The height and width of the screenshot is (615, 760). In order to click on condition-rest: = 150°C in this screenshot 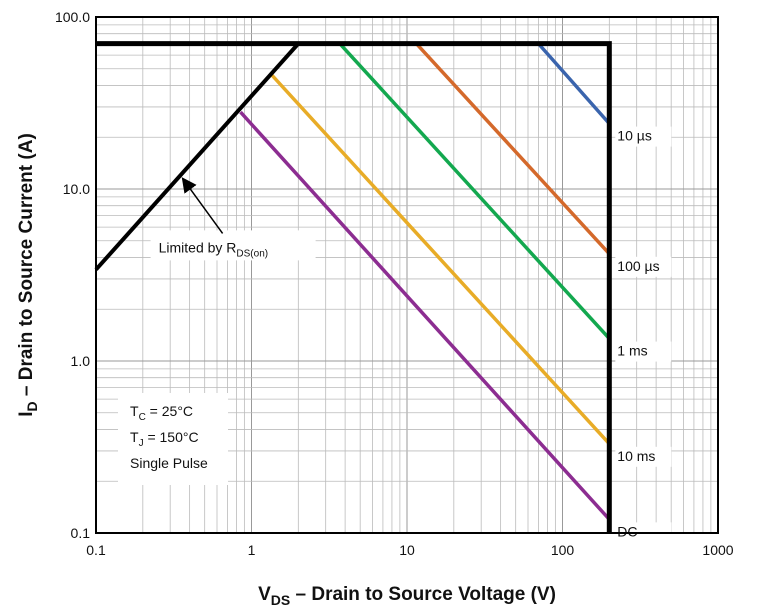, I will do `click(171, 437)`.